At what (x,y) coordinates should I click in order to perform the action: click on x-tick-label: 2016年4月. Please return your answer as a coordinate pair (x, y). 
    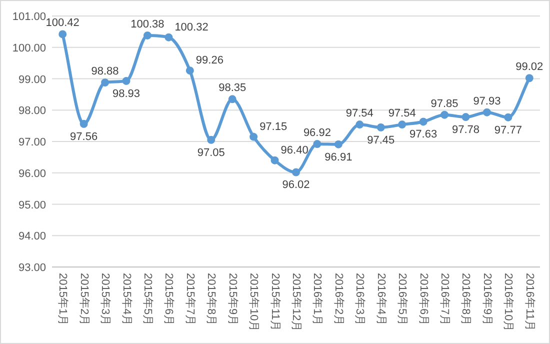
    Looking at the image, I should click on (380, 299).